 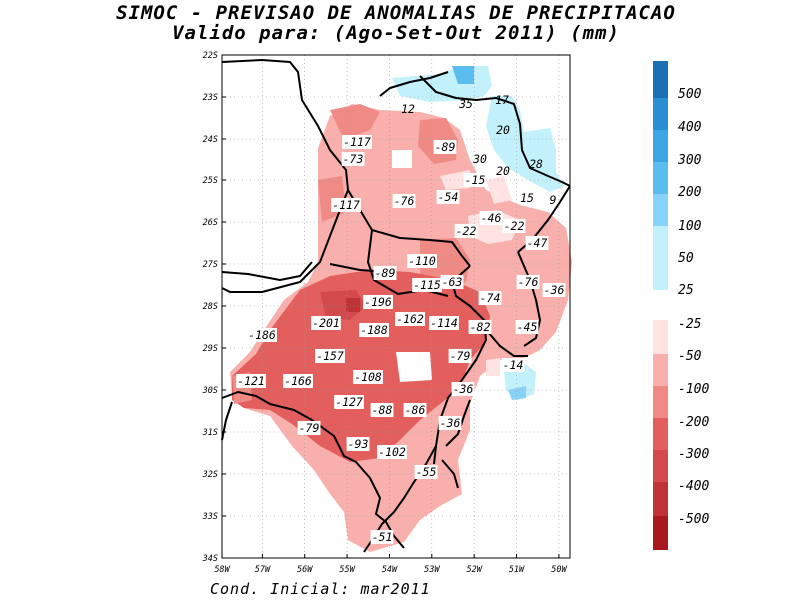 I want to click on contour-label: -15, so click(x=475, y=180).